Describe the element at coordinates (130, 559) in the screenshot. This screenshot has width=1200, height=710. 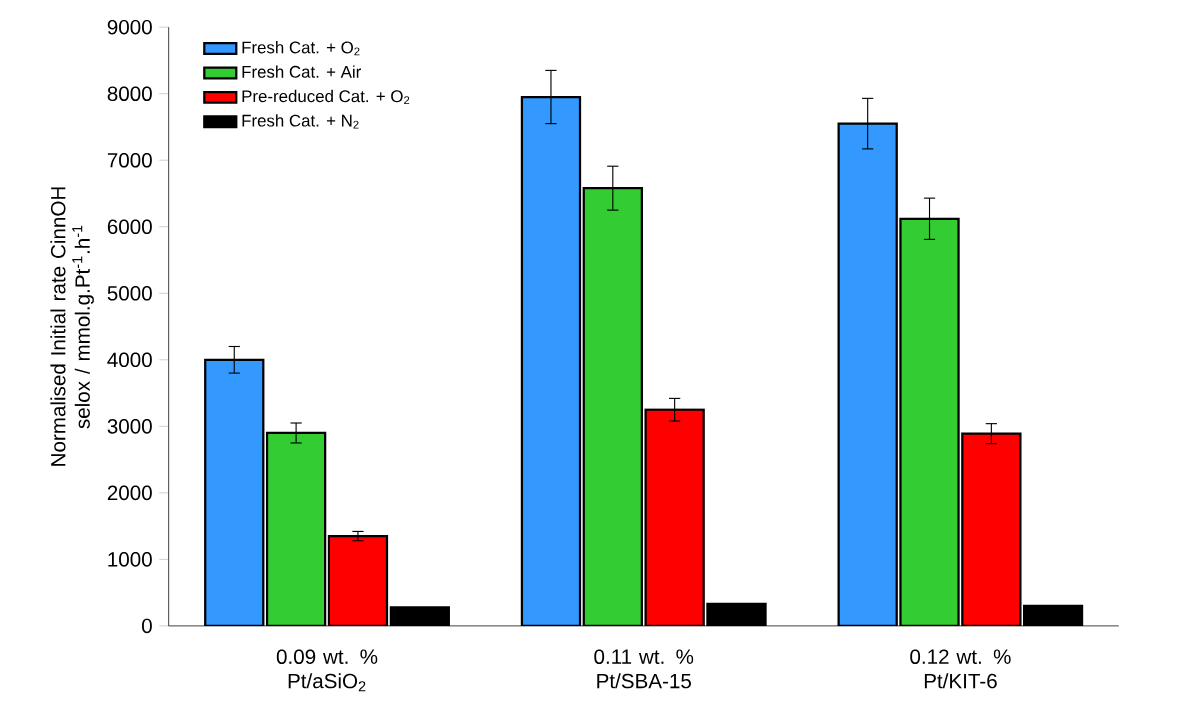
I see `y-tick-label: 1000` at that location.